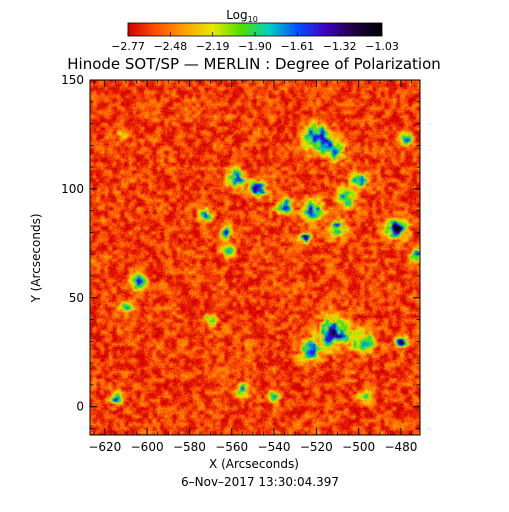 This screenshot has height=512, width=509. What do you see at coordinates (400, 447) in the screenshot?
I see `x-tick-label: −480` at bounding box center [400, 447].